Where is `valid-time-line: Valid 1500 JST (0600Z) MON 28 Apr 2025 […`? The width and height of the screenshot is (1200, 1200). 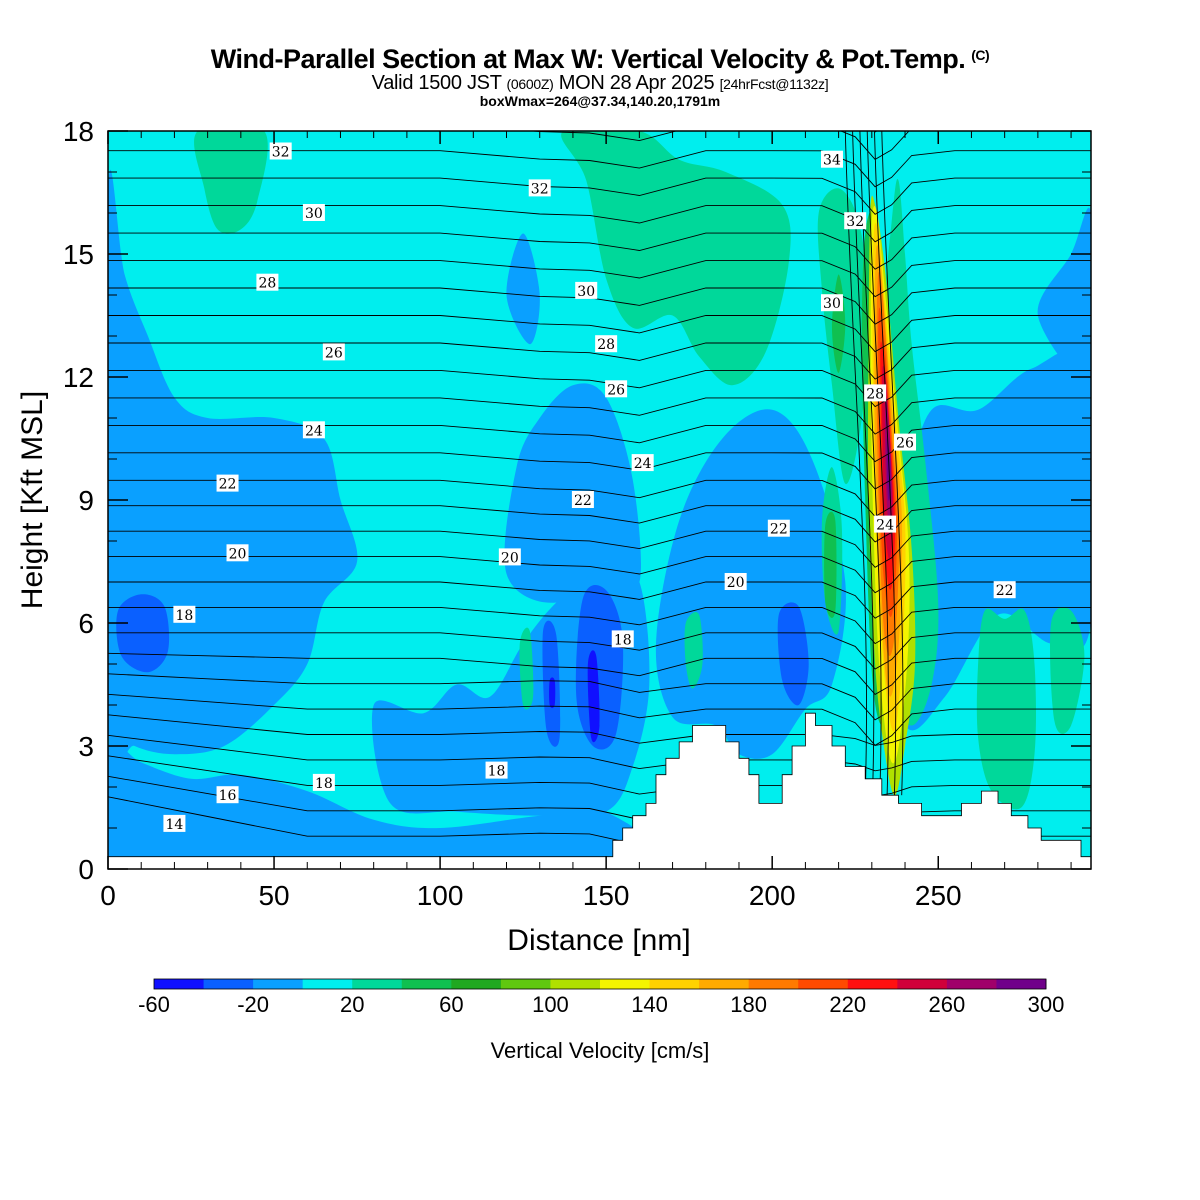 valid-time-line: Valid 1500 JST (0600Z) MON 28 Apr 2025 [… is located at coordinates (600, 83).